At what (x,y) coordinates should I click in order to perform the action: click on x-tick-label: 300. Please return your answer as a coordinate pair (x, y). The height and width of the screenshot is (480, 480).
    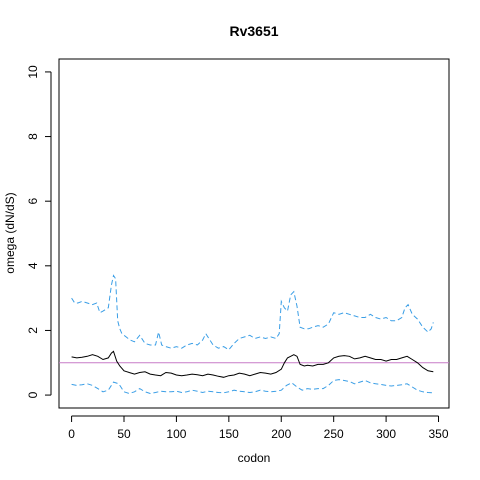
    Looking at the image, I should click on (386, 434).